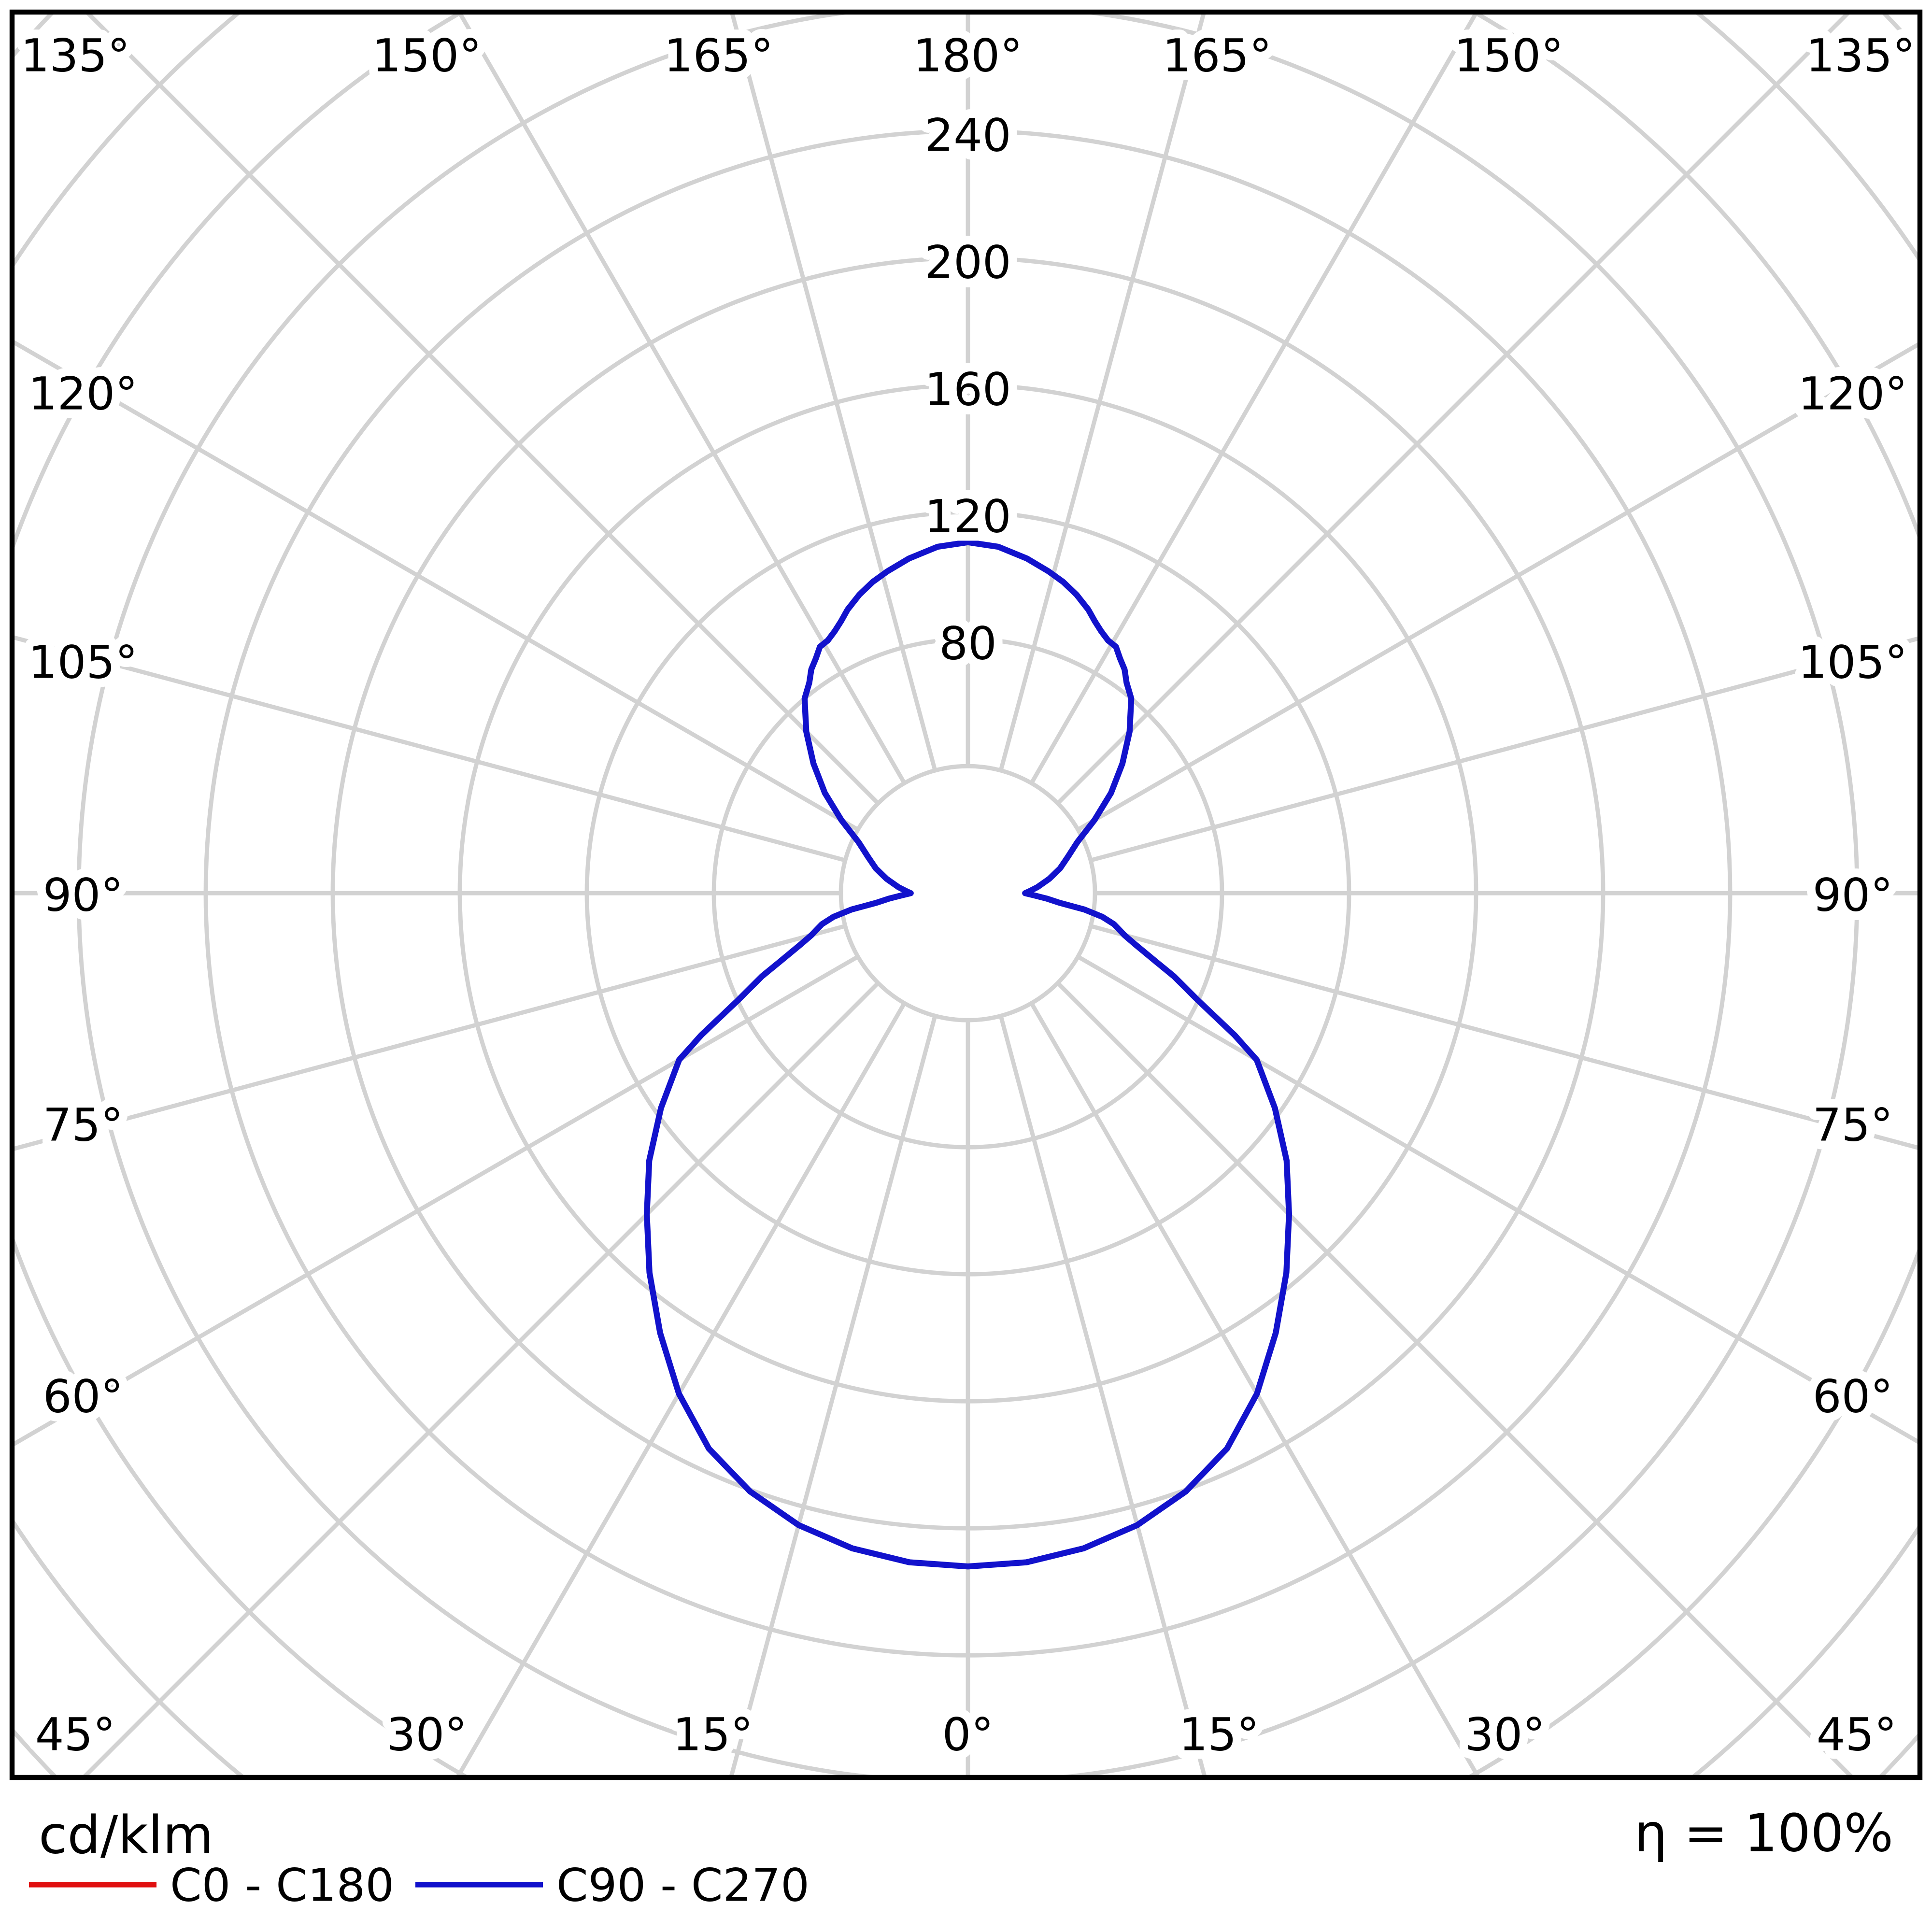 The width and height of the screenshot is (1932, 1932). Describe the element at coordinates (683, 1886) in the screenshot. I see `legend-label-c90-c270: C90 - C270` at that location.